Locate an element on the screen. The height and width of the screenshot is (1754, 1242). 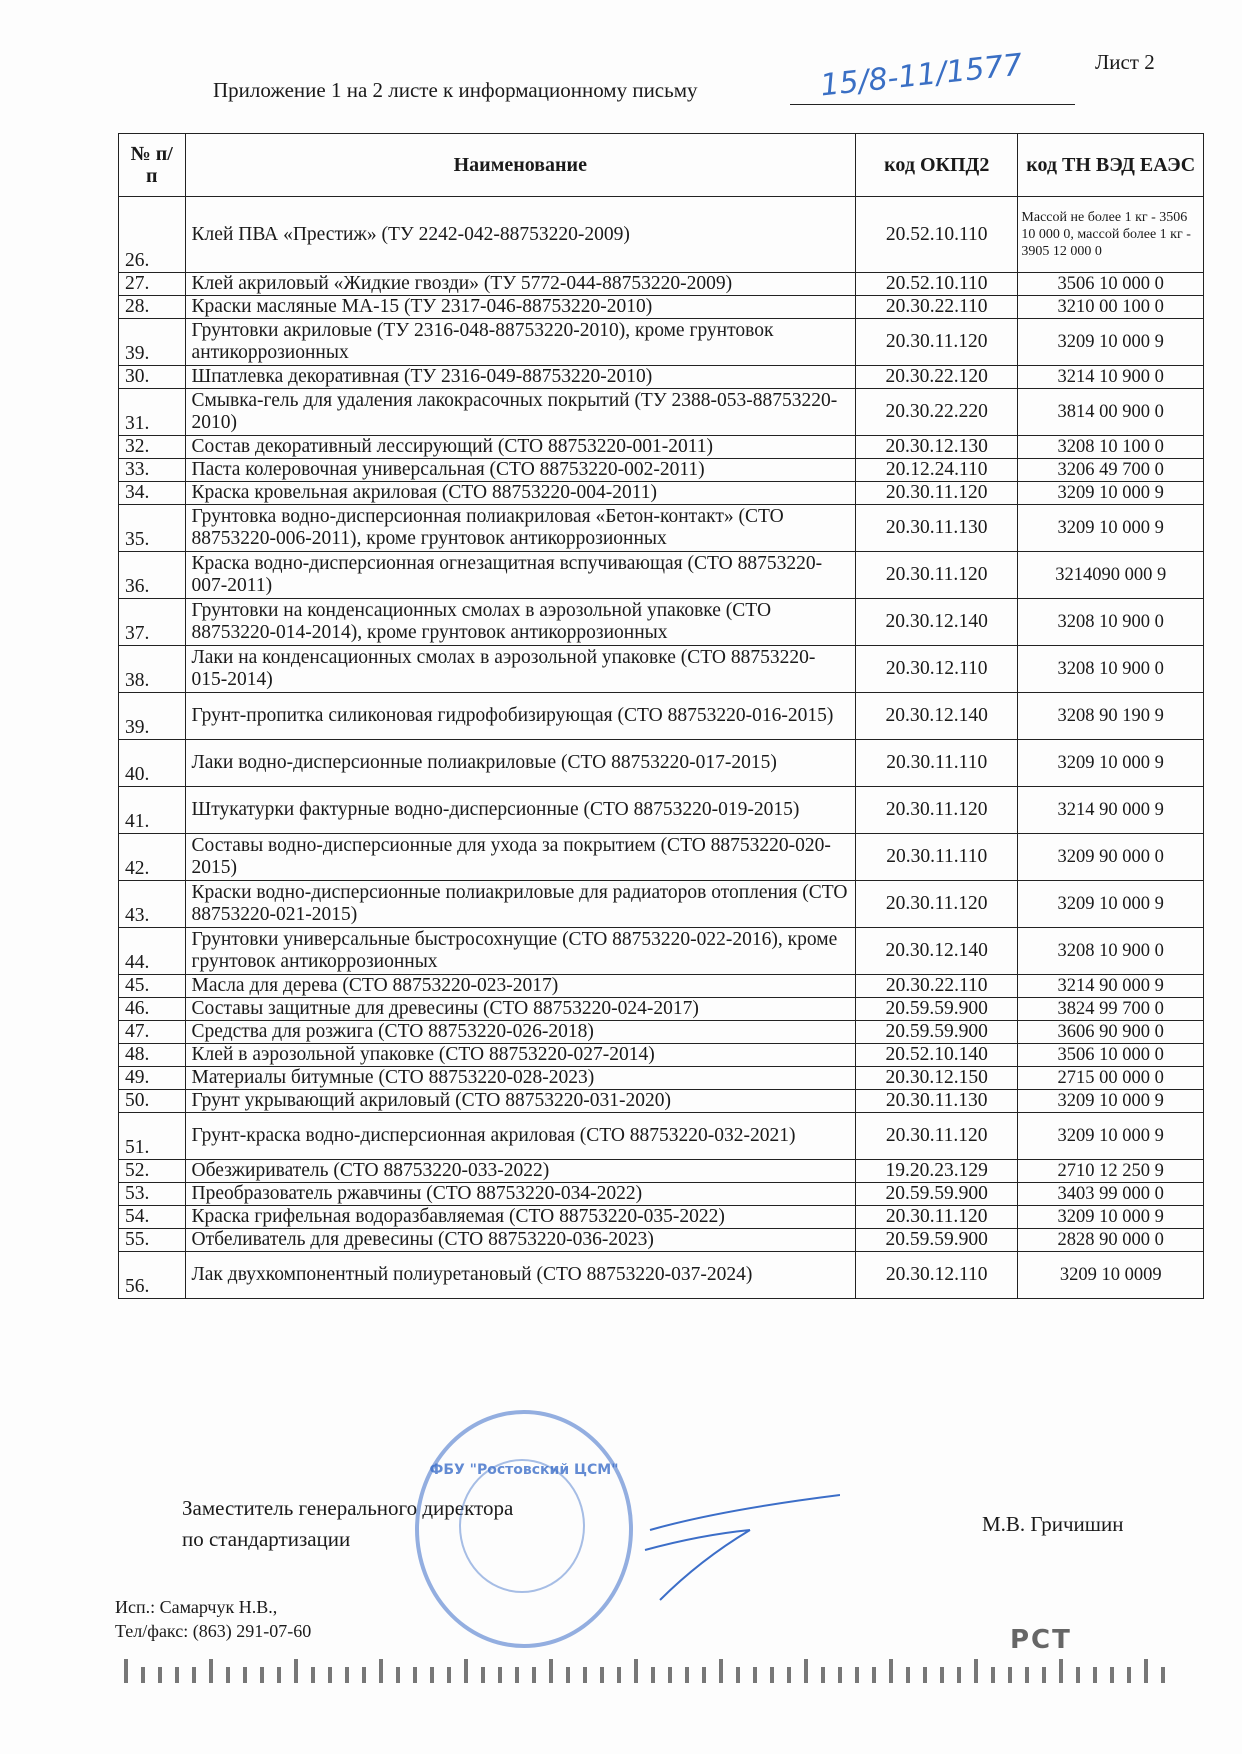
tnved-code: 3606 90 900 0 is located at coordinates (1110, 1032).